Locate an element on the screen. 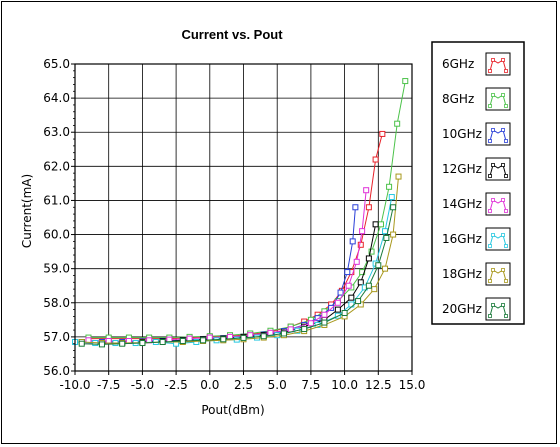 The image size is (560, 447). y-tick-label: 57.0 is located at coordinates (56, 337).